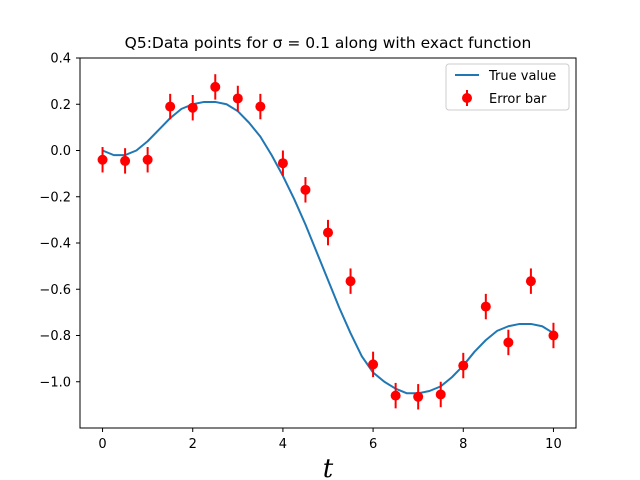 The height and width of the screenshot is (480, 640). What do you see at coordinates (283, 444) in the screenshot?
I see `x-tick-label: 4` at bounding box center [283, 444].